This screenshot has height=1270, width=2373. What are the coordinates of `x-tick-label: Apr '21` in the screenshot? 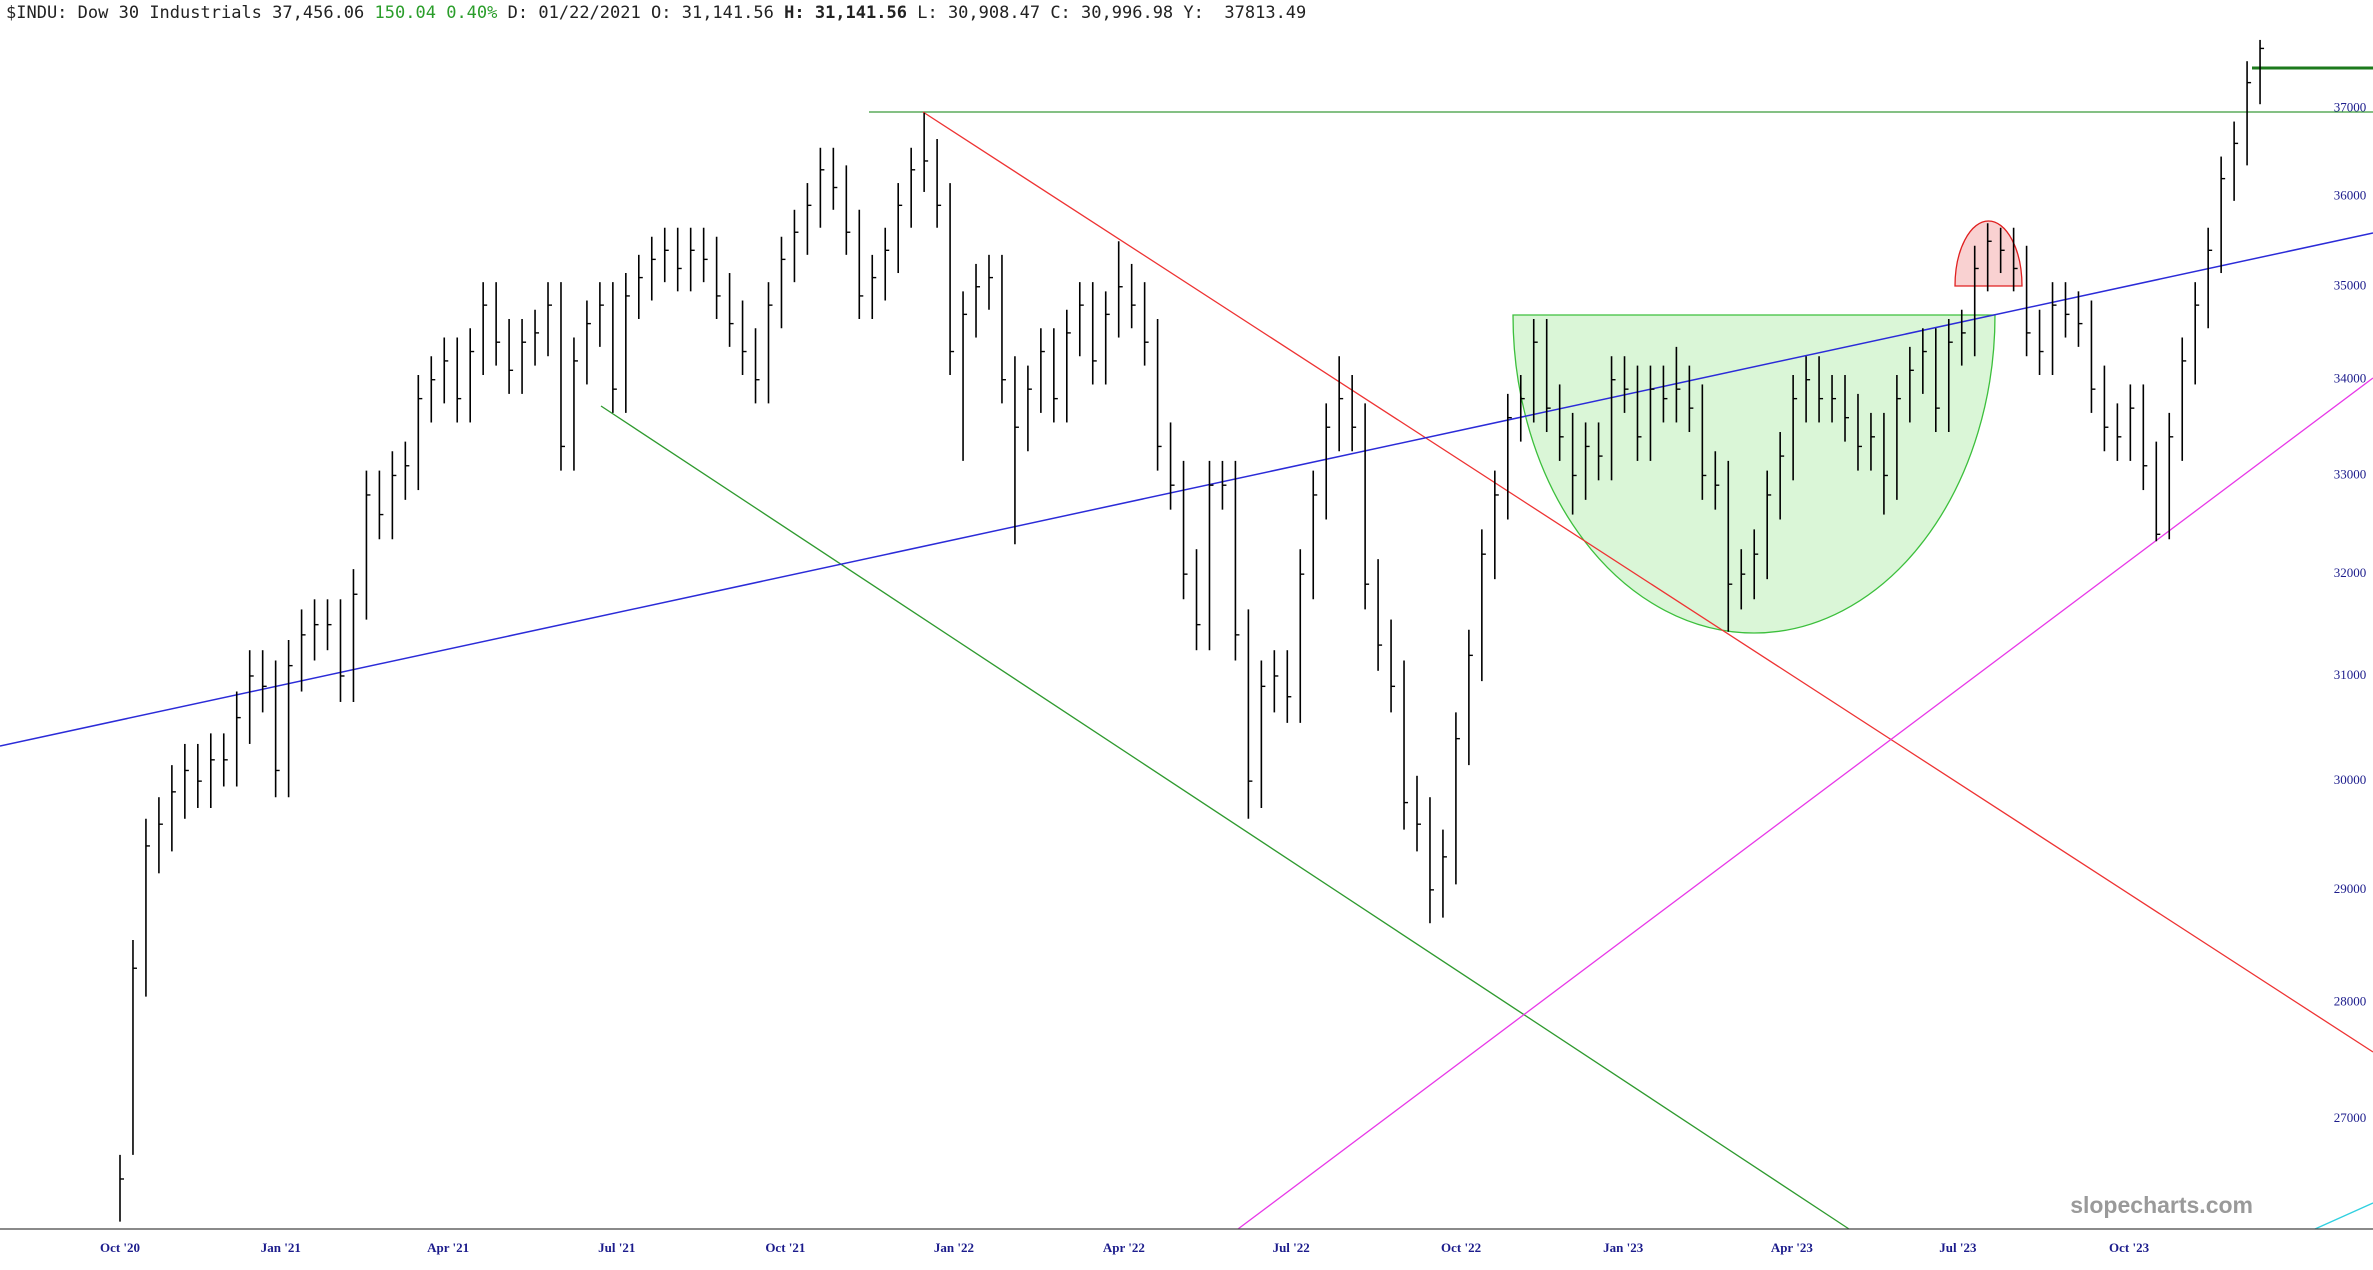 It's located at (448, 1247).